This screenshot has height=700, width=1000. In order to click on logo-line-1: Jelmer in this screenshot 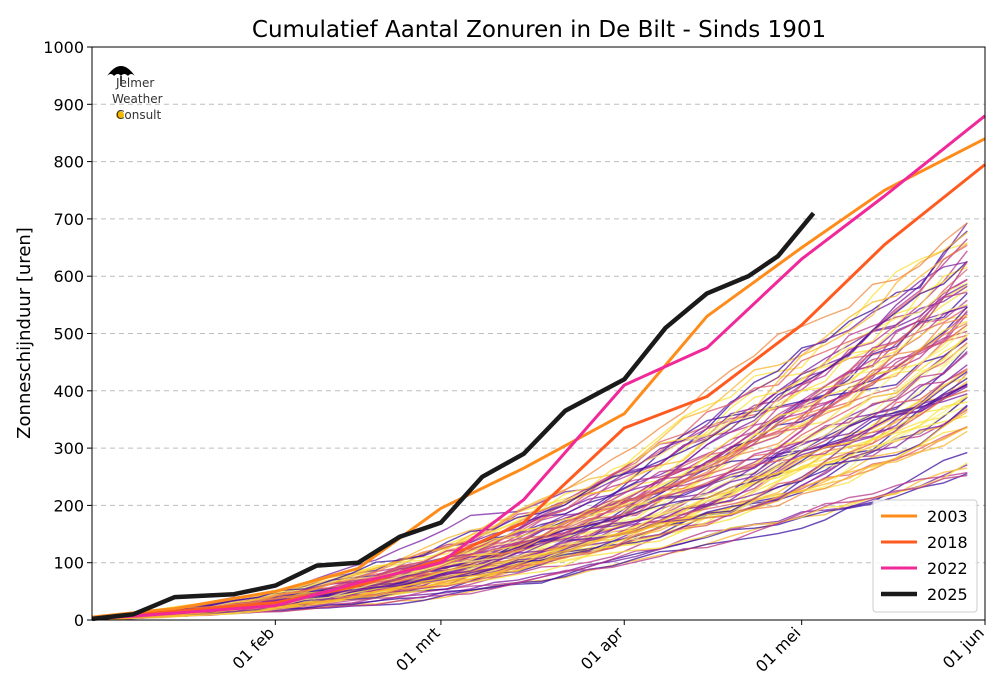, I will do `click(134, 83)`.